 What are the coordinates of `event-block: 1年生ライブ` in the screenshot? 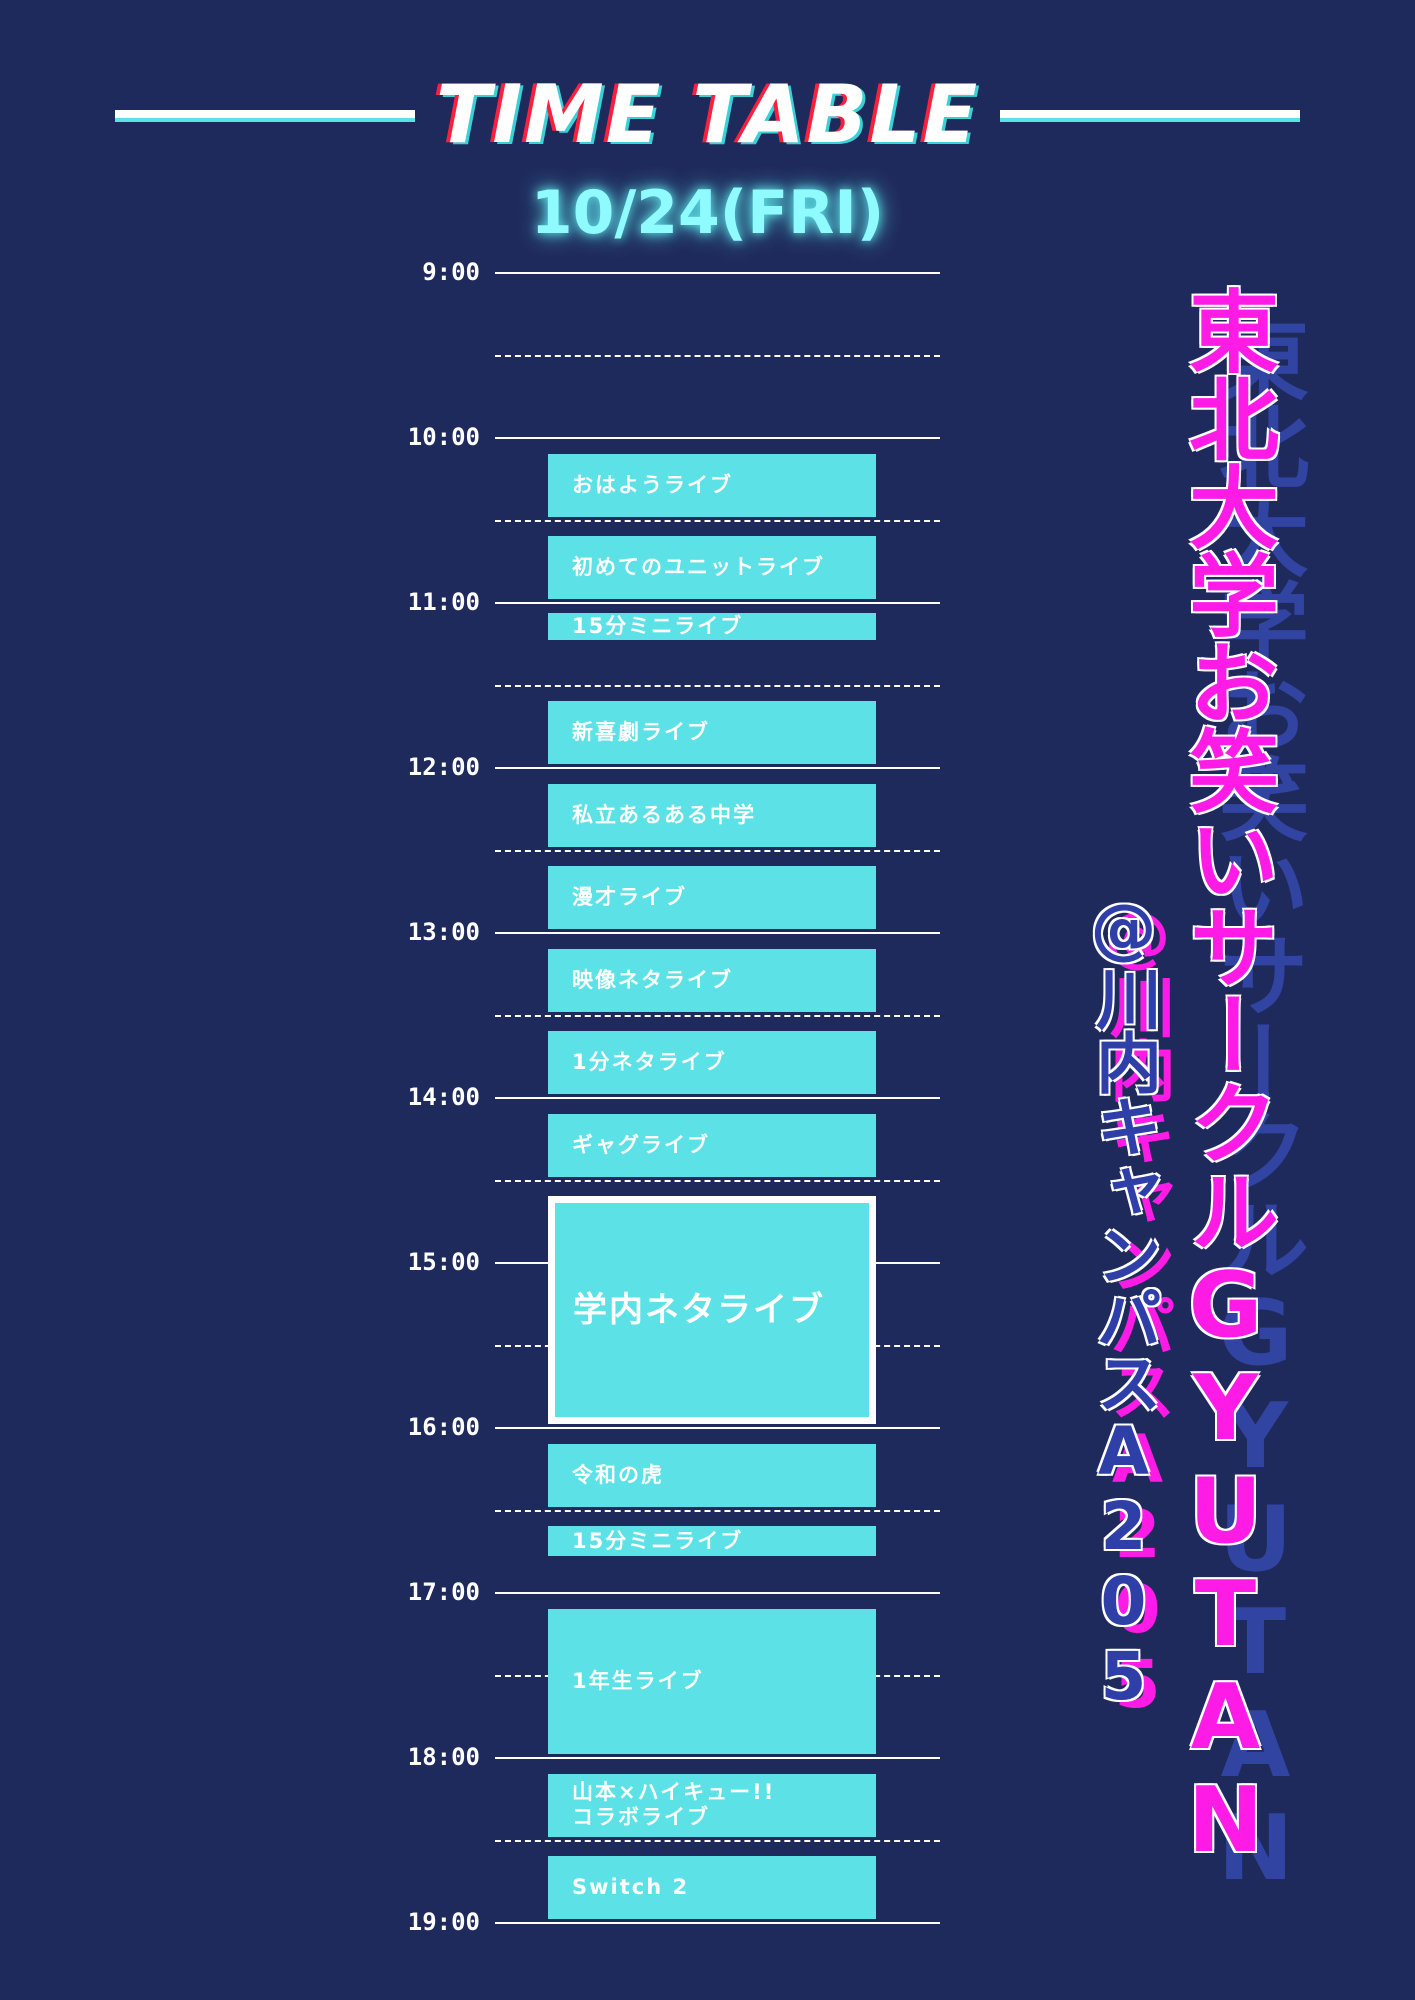 It's located at (712, 1681).